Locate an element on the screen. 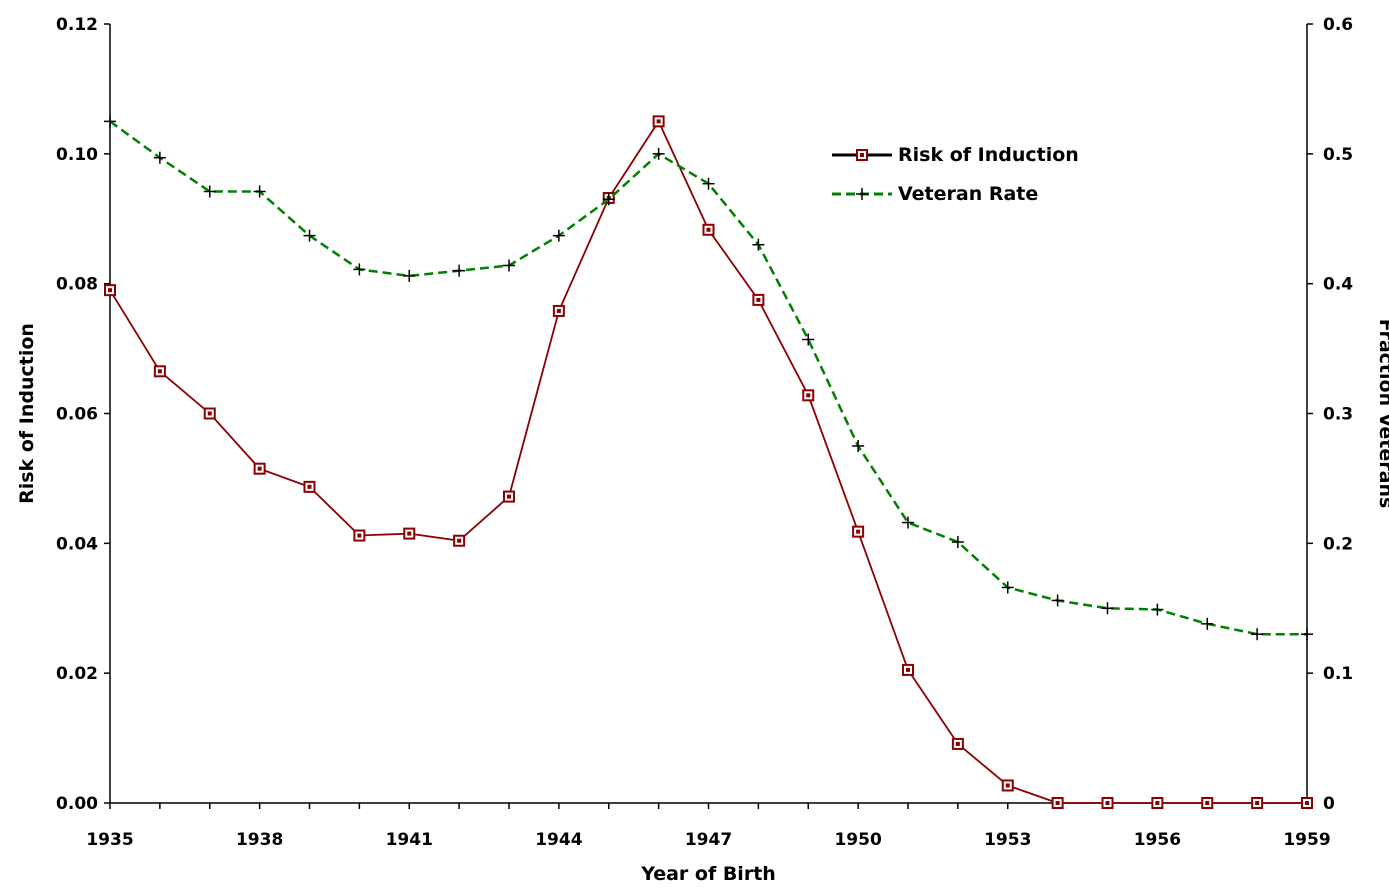 The height and width of the screenshot is (889, 1389). x-tick-label: 1938 is located at coordinates (259, 840).